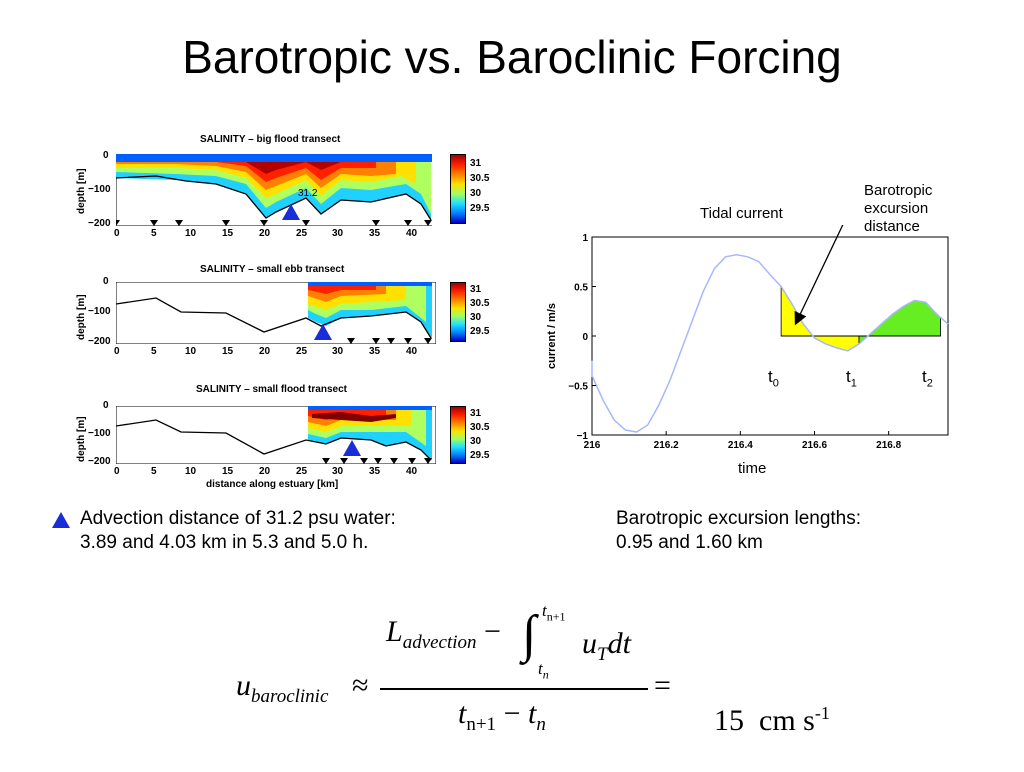 The width and height of the screenshot is (1024, 772). Describe the element at coordinates (439, 642) in the screenshot. I see `L-subscript: advection` at that location.